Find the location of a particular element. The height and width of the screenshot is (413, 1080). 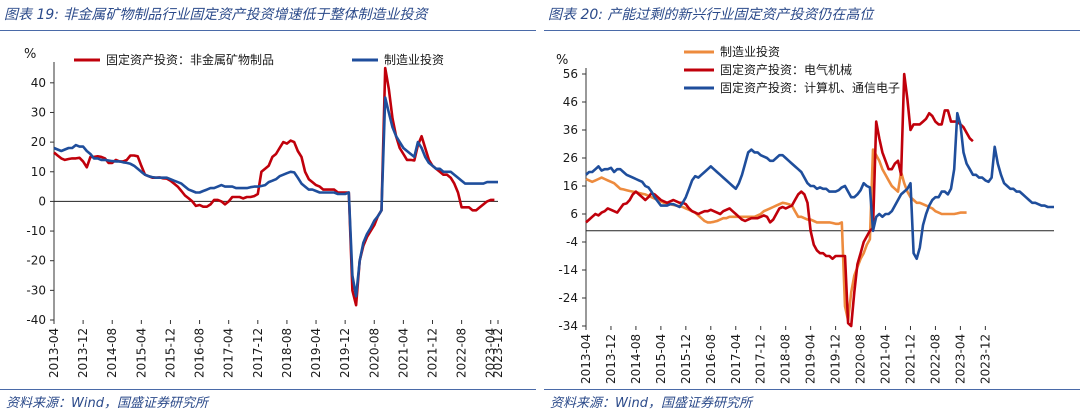

legend-label: 固定资产投资：计算机、通信电子 is located at coordinates (810, 87).